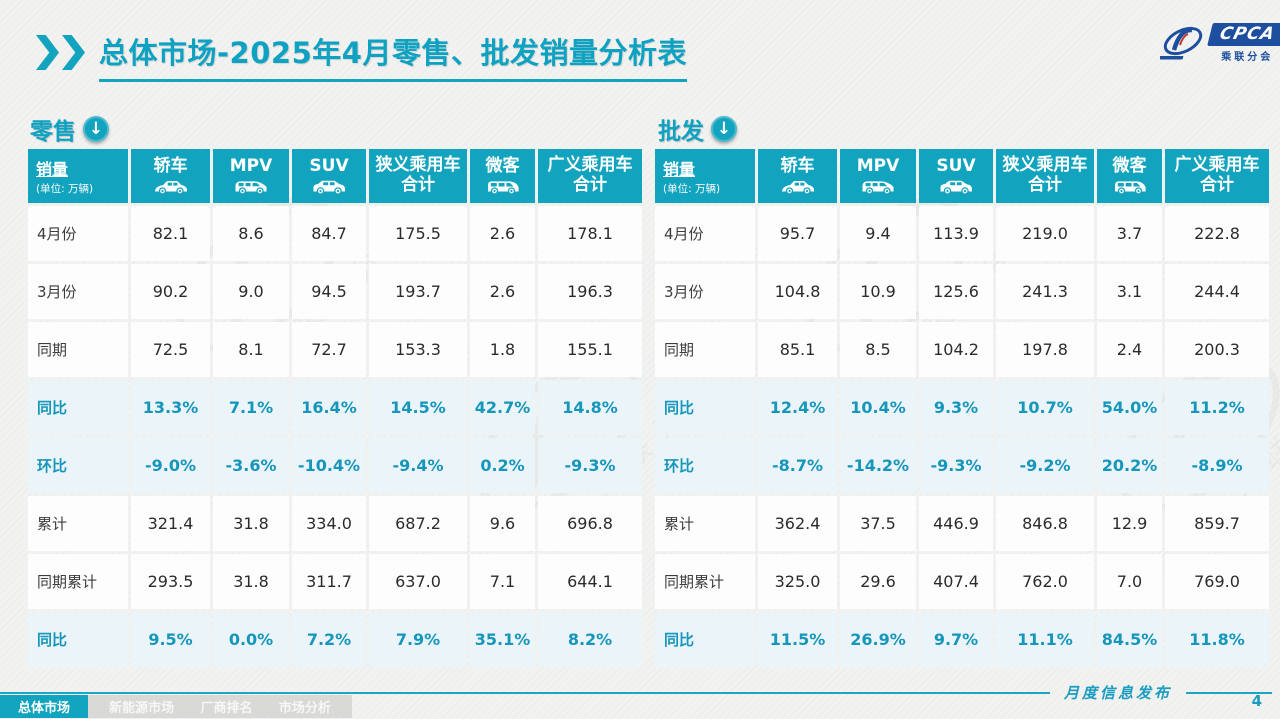  What do you see at coordinates (1045, 349) in the screenshot?
I see `table-cell: 197.8` at bounding box center [1045, 349].